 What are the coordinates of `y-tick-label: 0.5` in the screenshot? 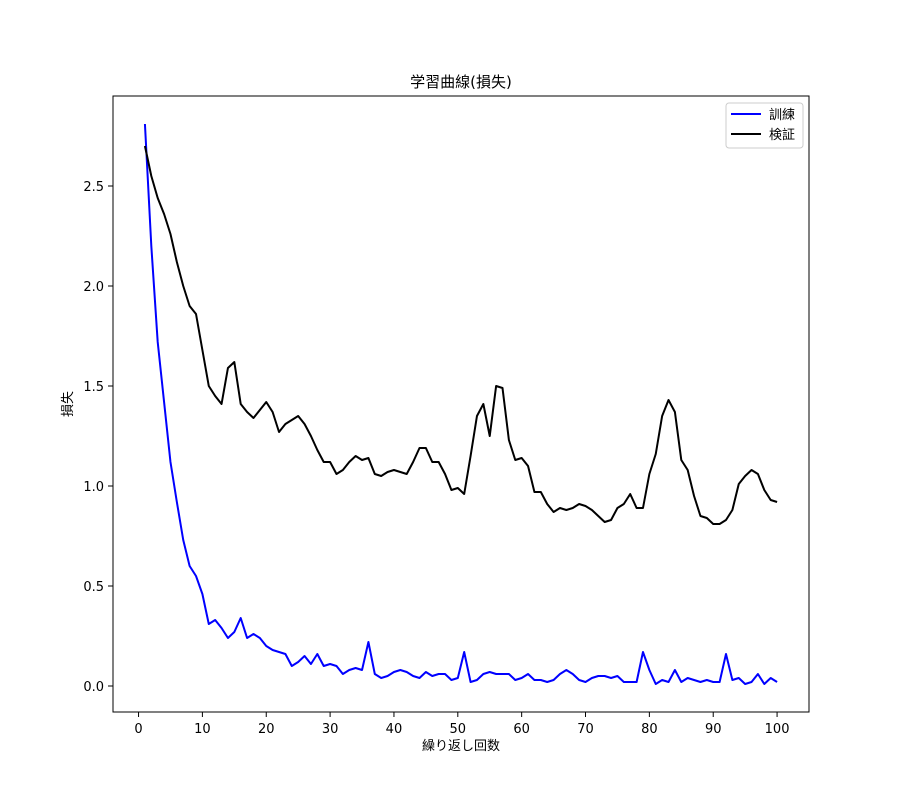 It's located at (93, 587).